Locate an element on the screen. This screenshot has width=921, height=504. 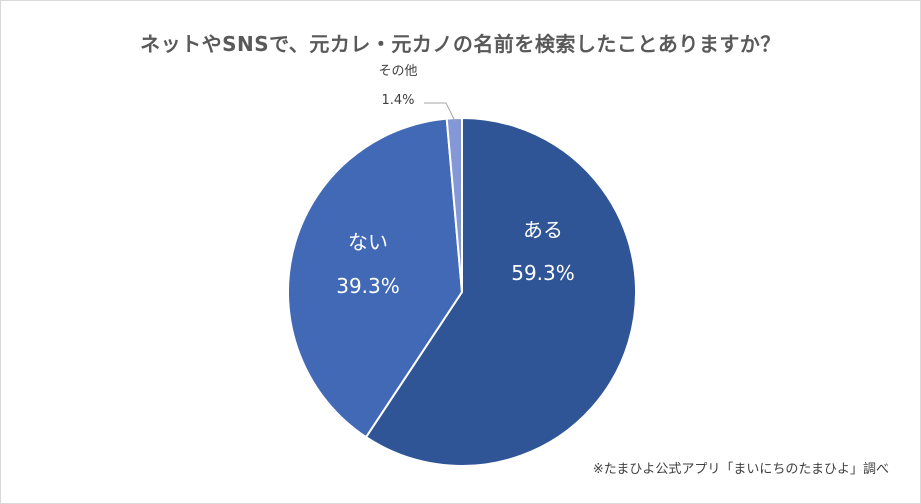
chart-title: ネットやSNSで、元カレ・元カノの名前を検索したことありますか？ is located at coordinates (460, 44).